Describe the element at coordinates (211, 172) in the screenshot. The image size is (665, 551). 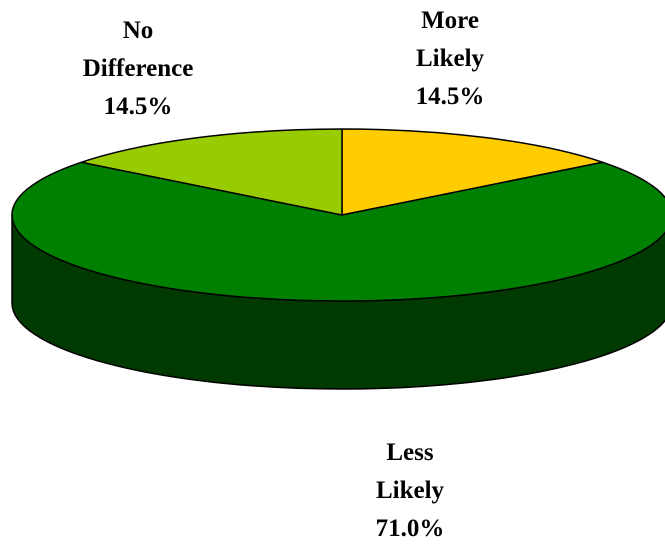
I see `slice-no-difference` at that location.